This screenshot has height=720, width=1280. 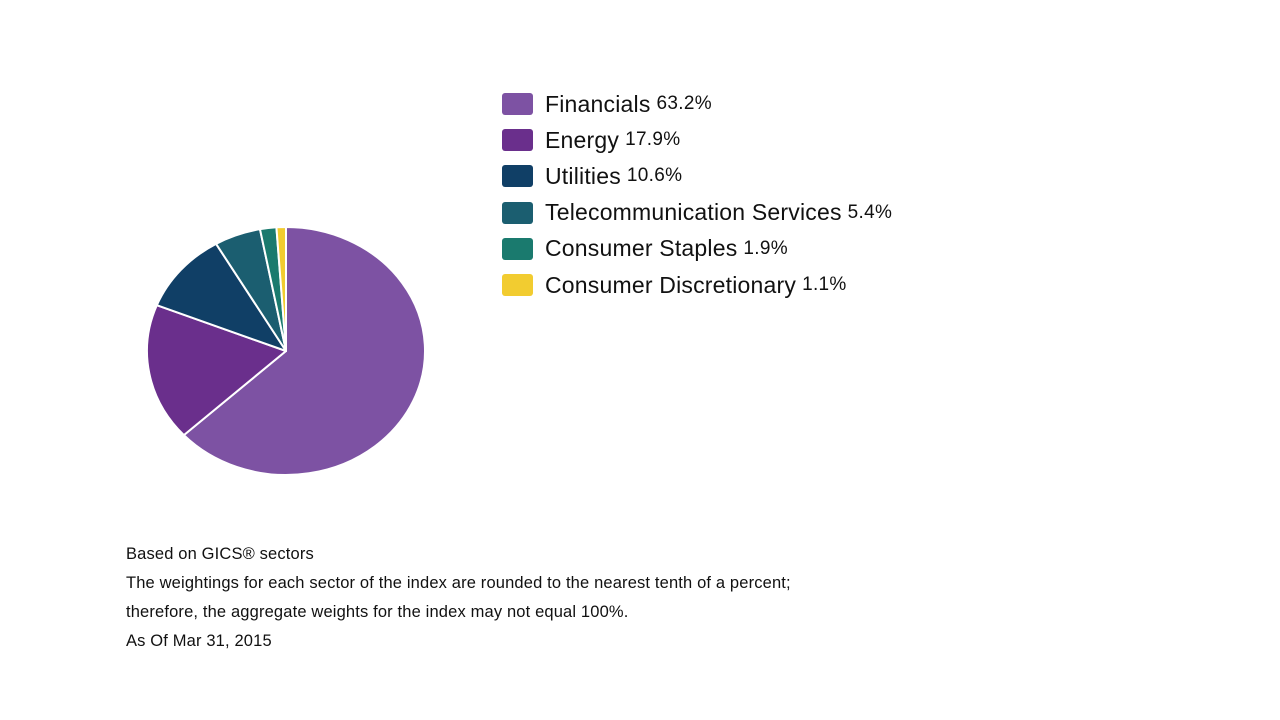 I want to click on footnote-as-of-date: As Of Mar 31, 2015, so click(x=199, y=641).